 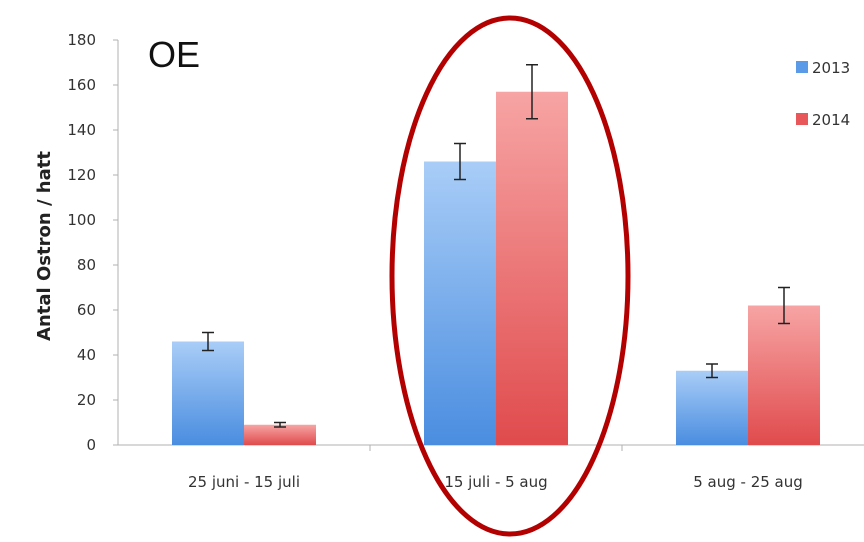 What do you see at coordinates (244, 482) in the screenshot?
I see `x-tick-label: 25 juni - 15 juli` at bounding box center [244, 482].